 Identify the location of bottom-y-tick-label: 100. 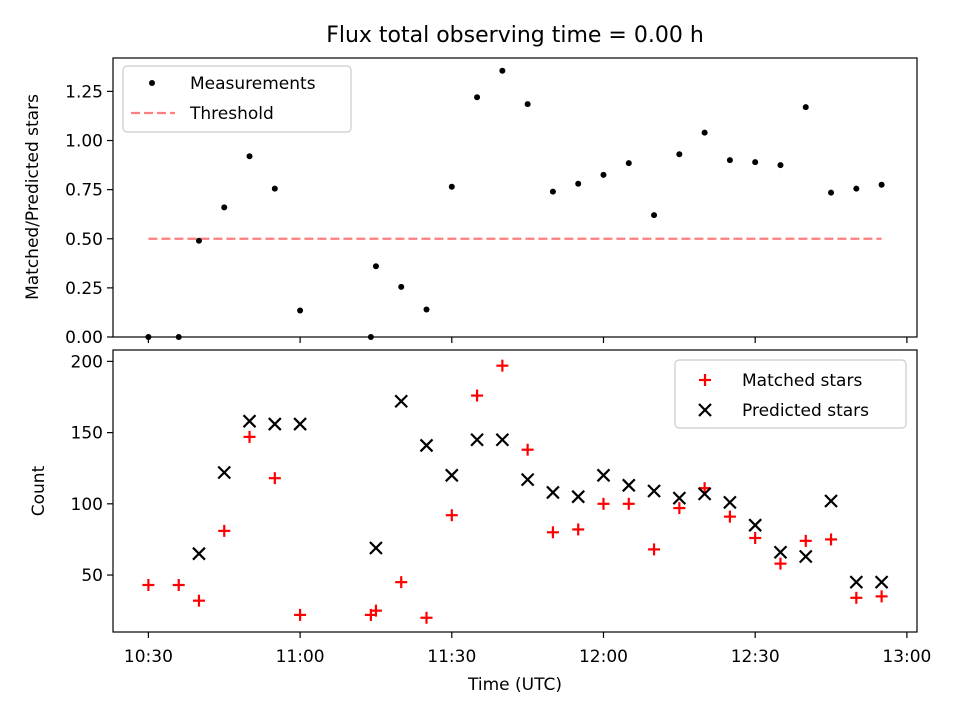
(87, 505).